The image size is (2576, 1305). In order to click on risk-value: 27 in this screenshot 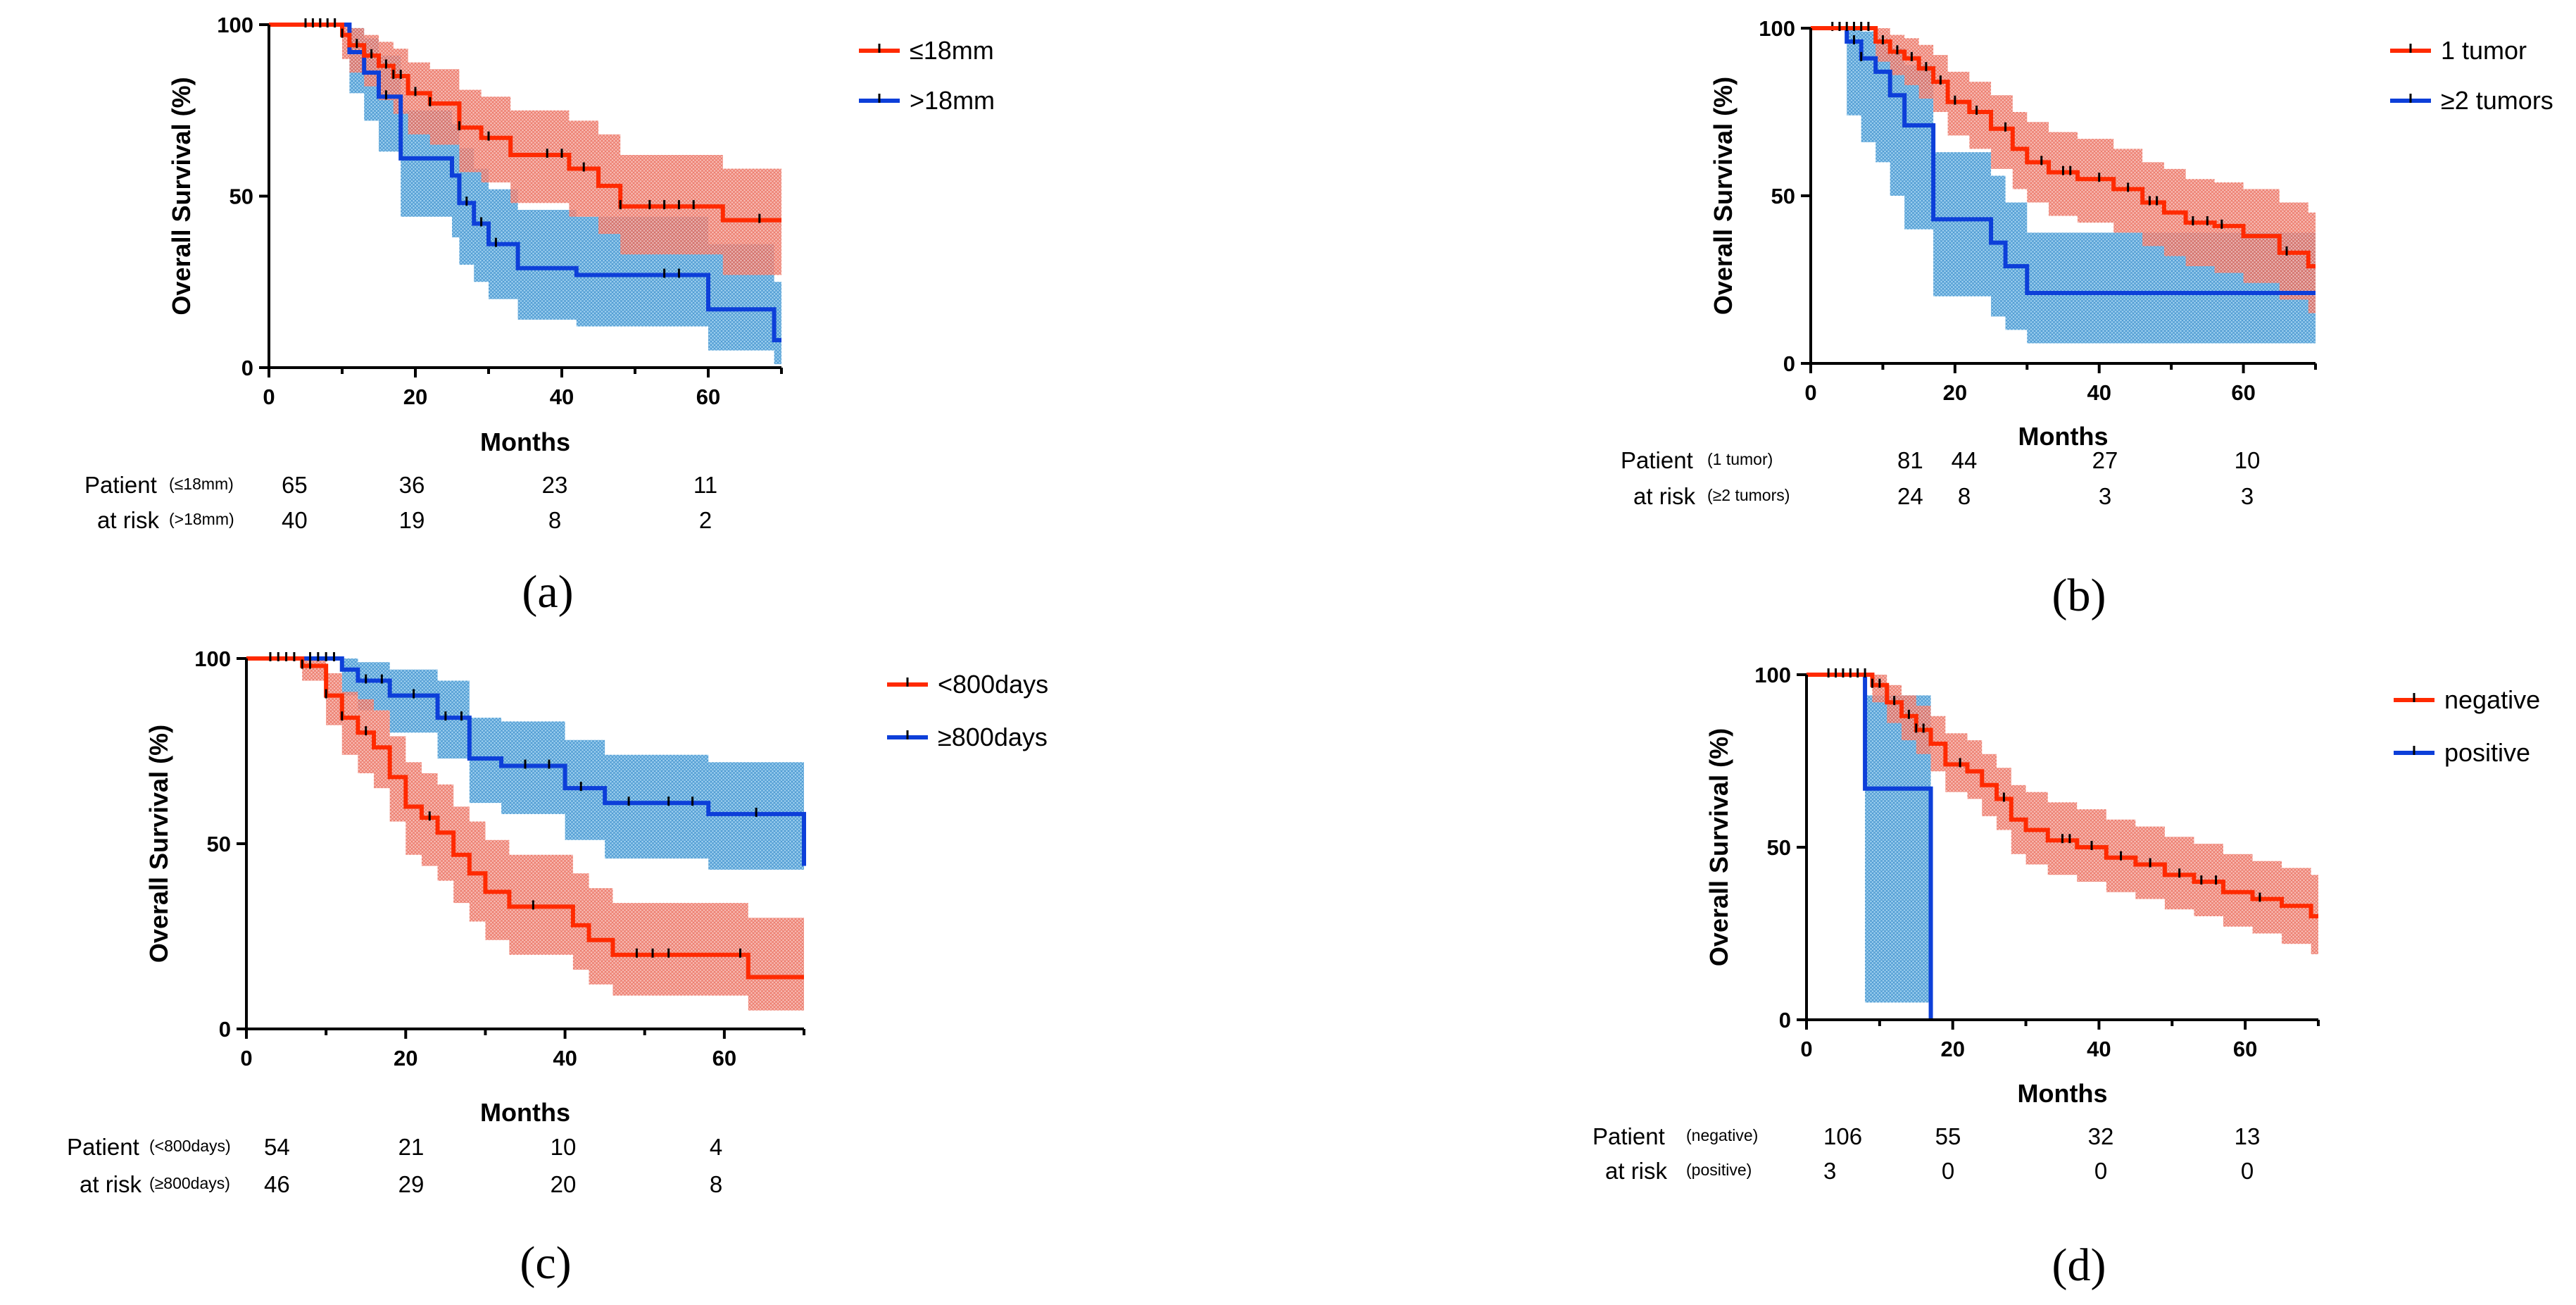, I will do `click(2105, 460)`.